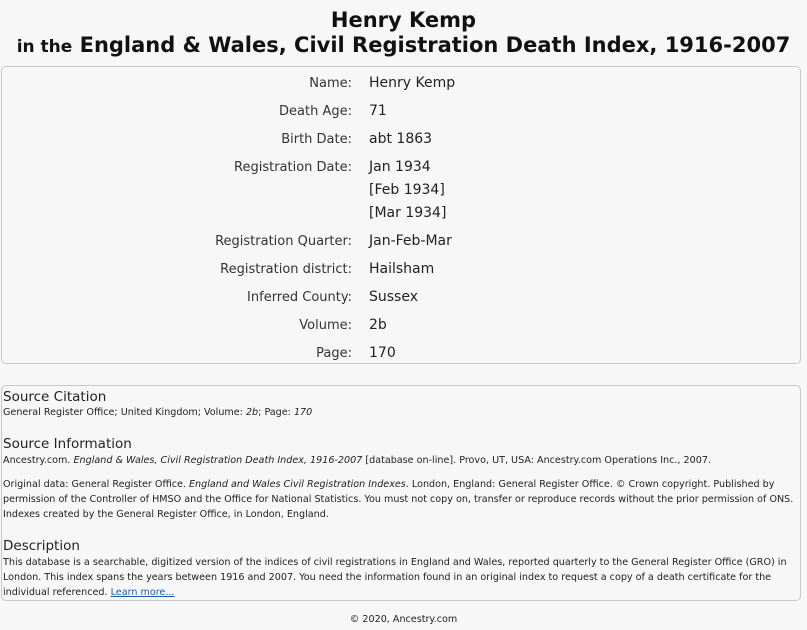 The image size is (807, 630). I want to click on field-value-registration-district: Hailsham, so click(402, 269).